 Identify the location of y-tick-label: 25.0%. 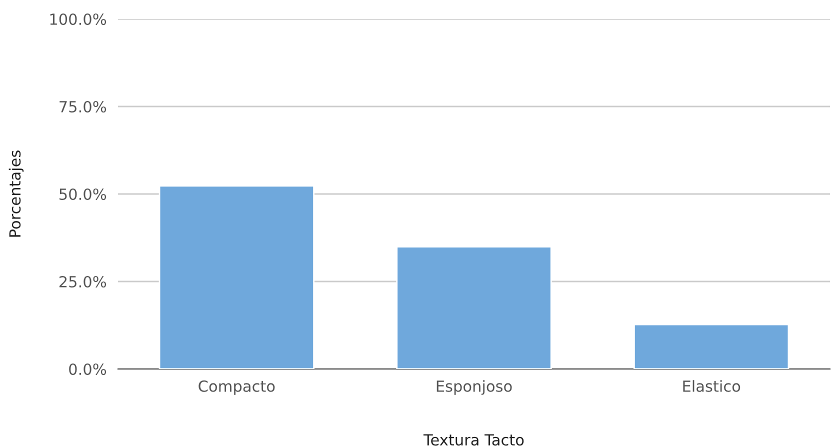
(82, 282).